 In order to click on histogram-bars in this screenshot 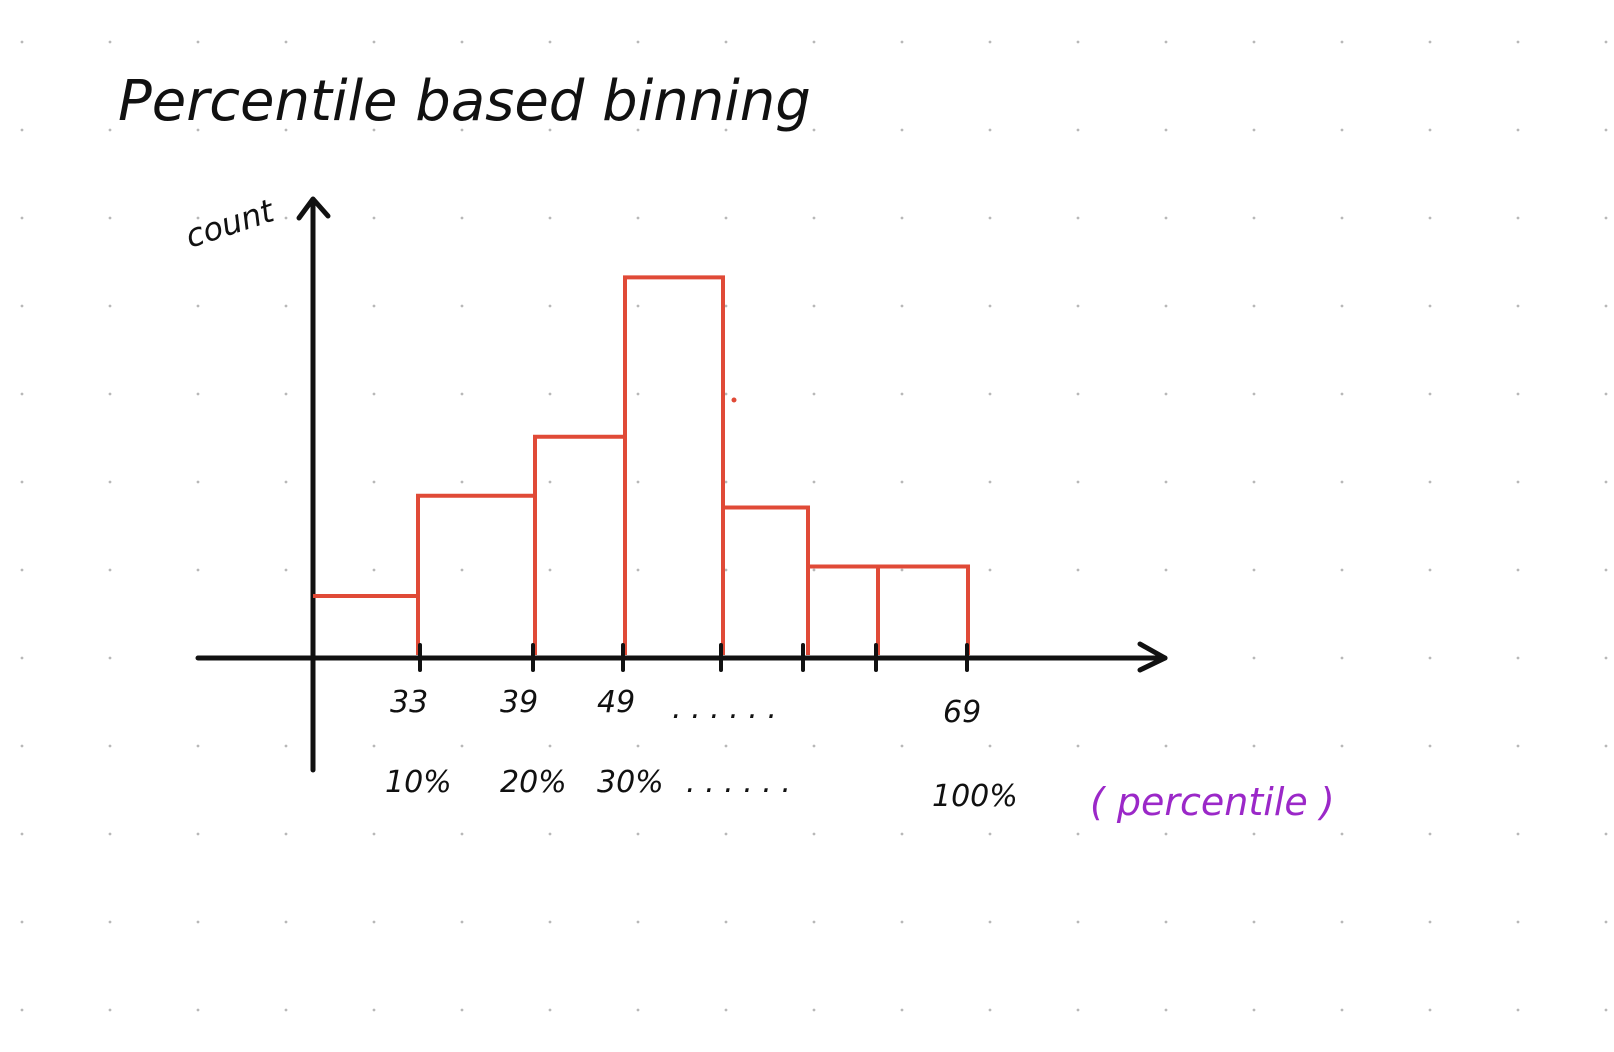, I will do `click(641, 465)`.